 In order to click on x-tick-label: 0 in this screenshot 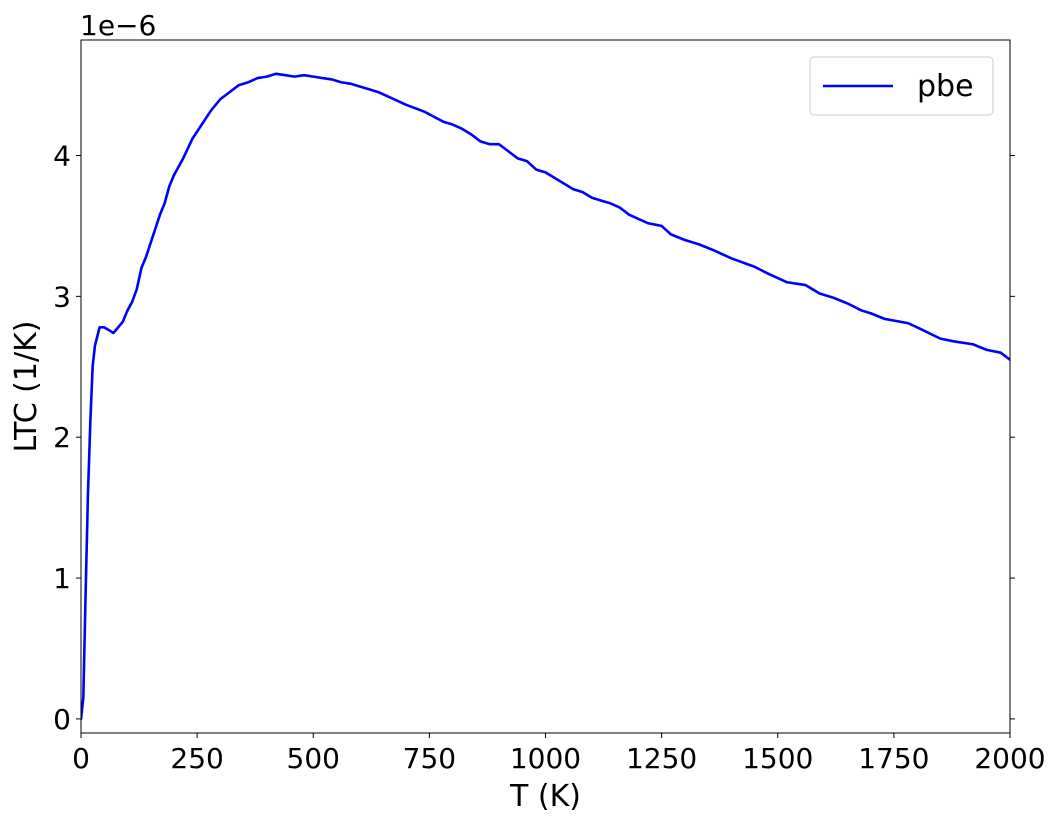, I will do `click(81, 758)`.